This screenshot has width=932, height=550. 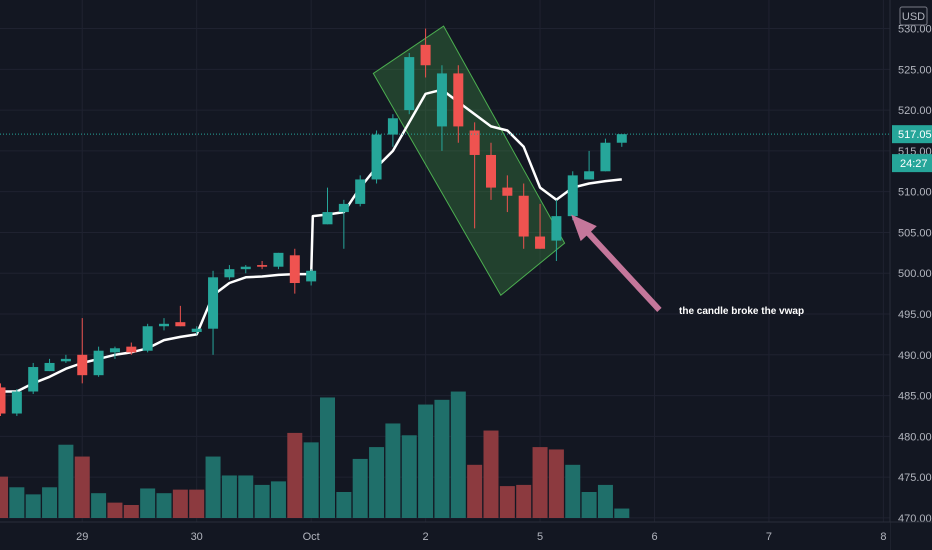 What do you see at coordinates (915, 70) in the screenshot?
I see `price-tick-label: 525.00` at bounding box center [915, 70].